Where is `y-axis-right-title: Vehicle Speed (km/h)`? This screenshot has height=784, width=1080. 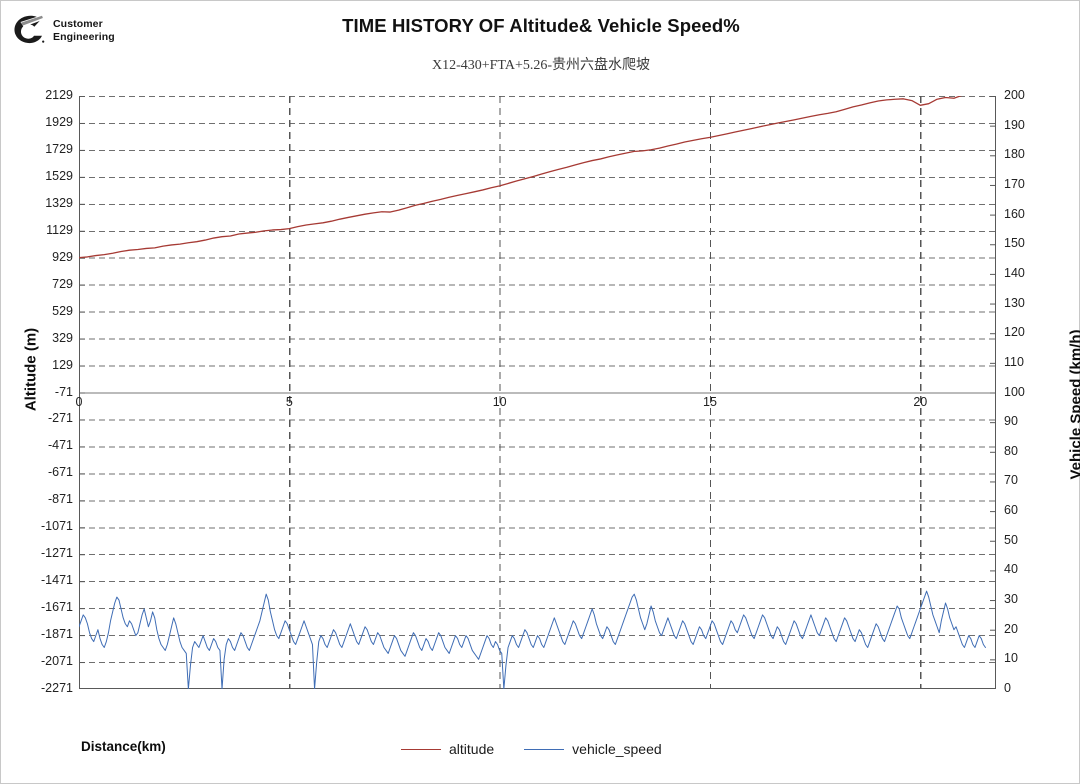 y-axis-right-title: Vehicle Speed (km/h) is located at coordinates (1073, 404).